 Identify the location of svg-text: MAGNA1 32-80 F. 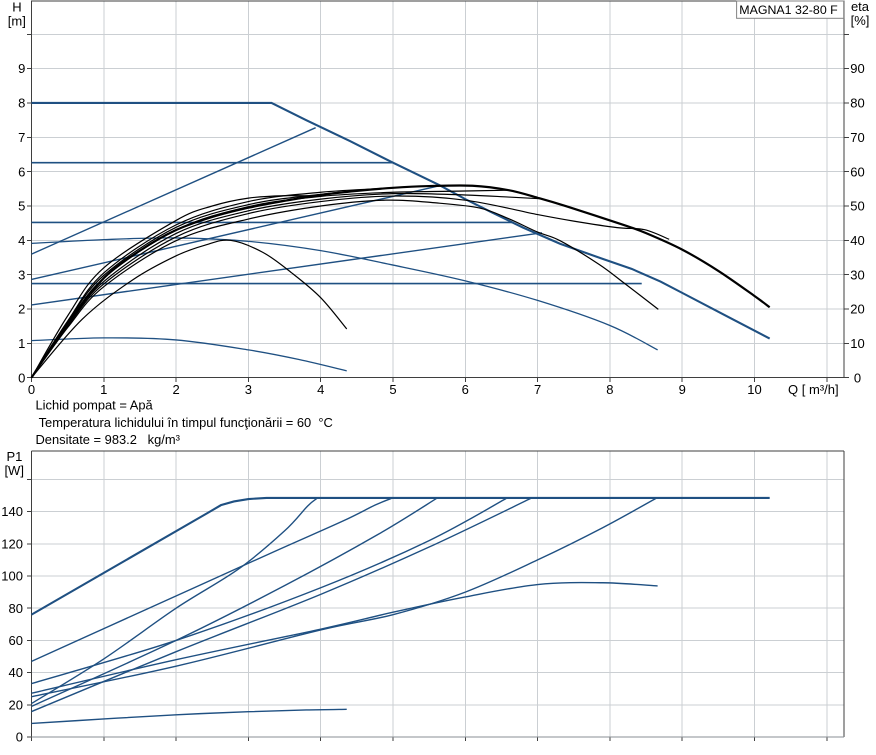
(788, 10).